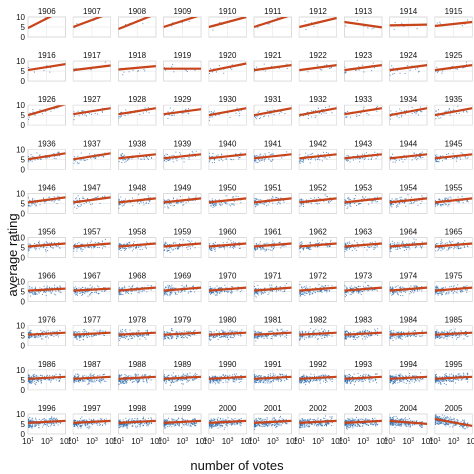 The width and height of the screenshot is (474, 474). What do you see at coordinates (47, 187) in the screenshot?
I see `panel-title: 1946` at bounding box center [47, 187].